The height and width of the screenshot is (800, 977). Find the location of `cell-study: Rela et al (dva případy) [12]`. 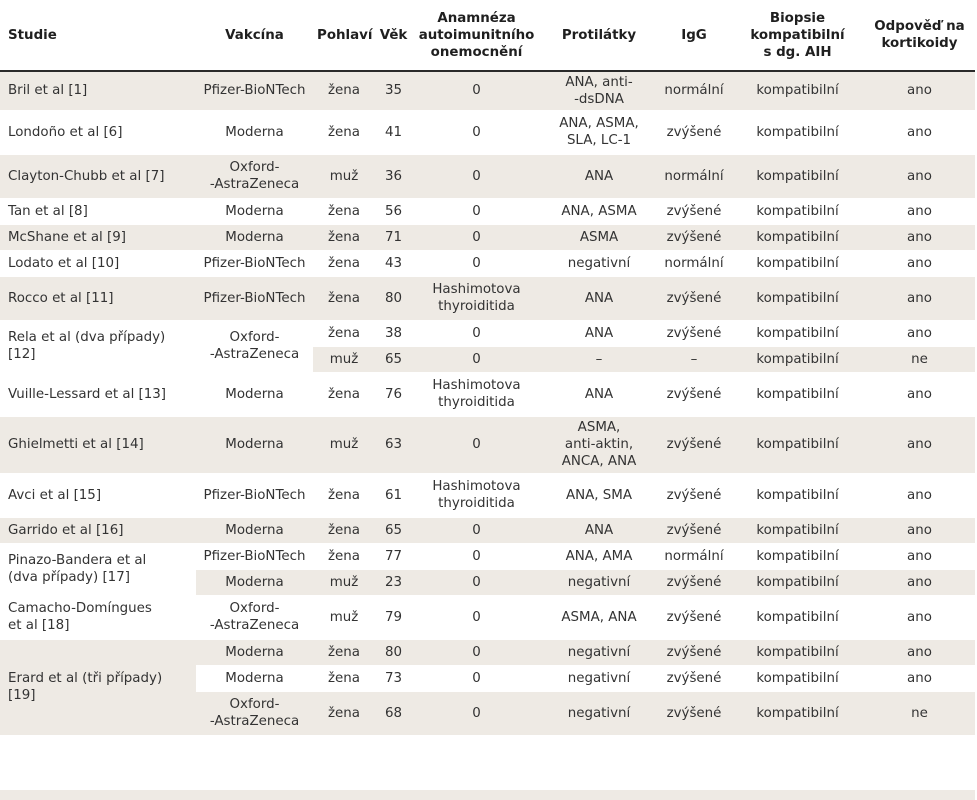

cell-study: Rela et al (dva případy) [12] is located at coordinates (98, 346).